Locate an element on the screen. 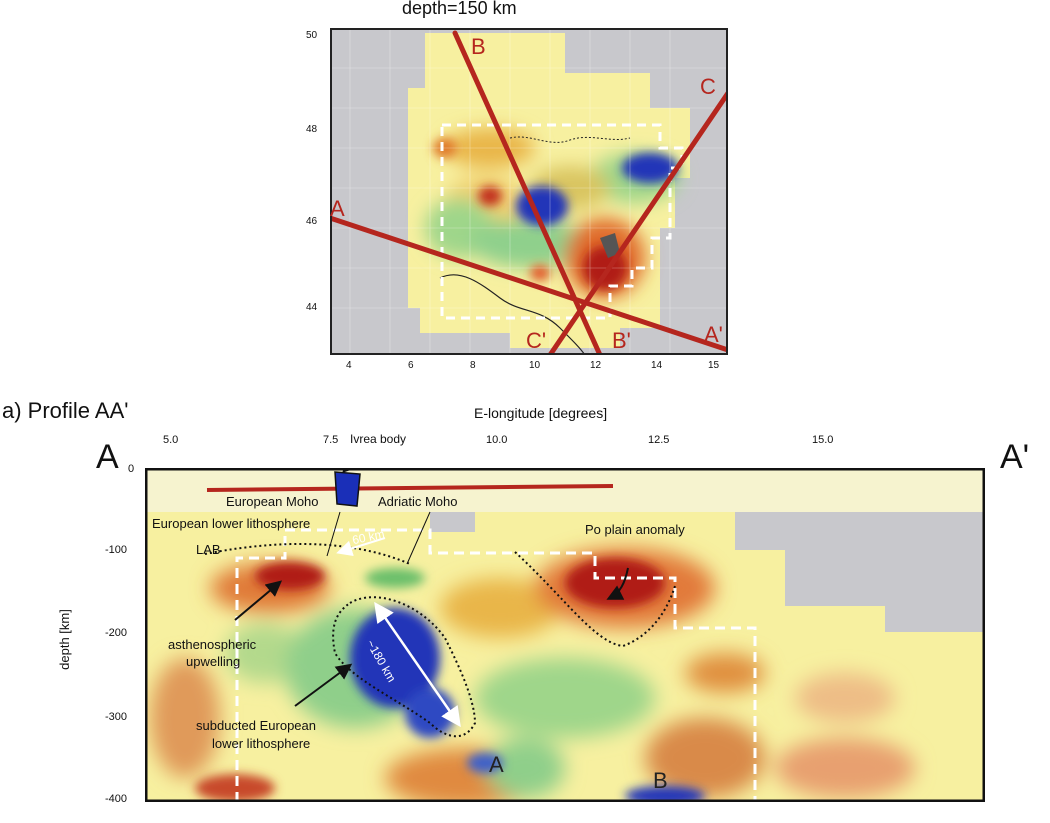 Image resolution: width=1050 pixels, height=823 pixels. map-x-tick: 8 is located at coordinates (473, 365).